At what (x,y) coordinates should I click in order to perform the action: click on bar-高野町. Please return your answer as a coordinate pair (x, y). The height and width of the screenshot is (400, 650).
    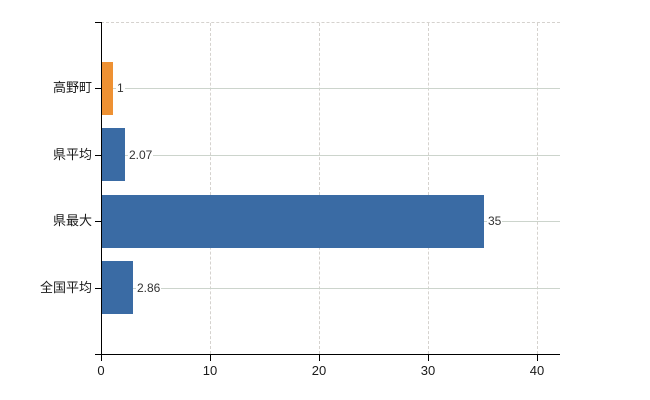
    Looking at the image, I should click on (107, 88).